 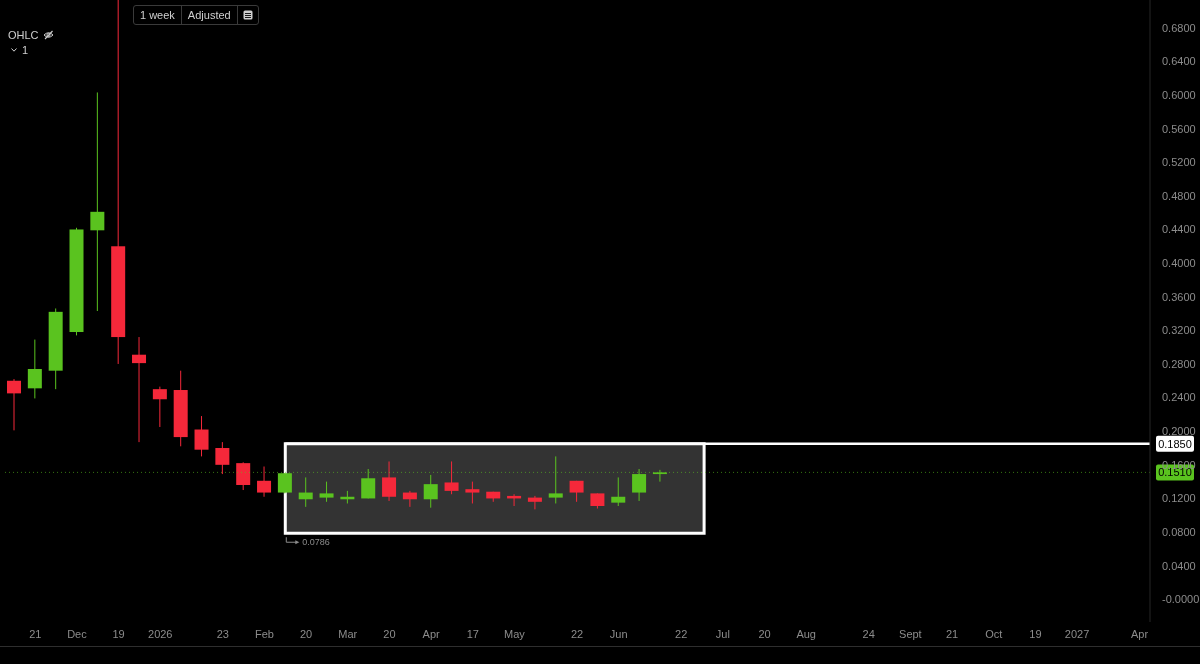 I want to click on y-tick-label: -0.0000, so click(x=1181, y=599).